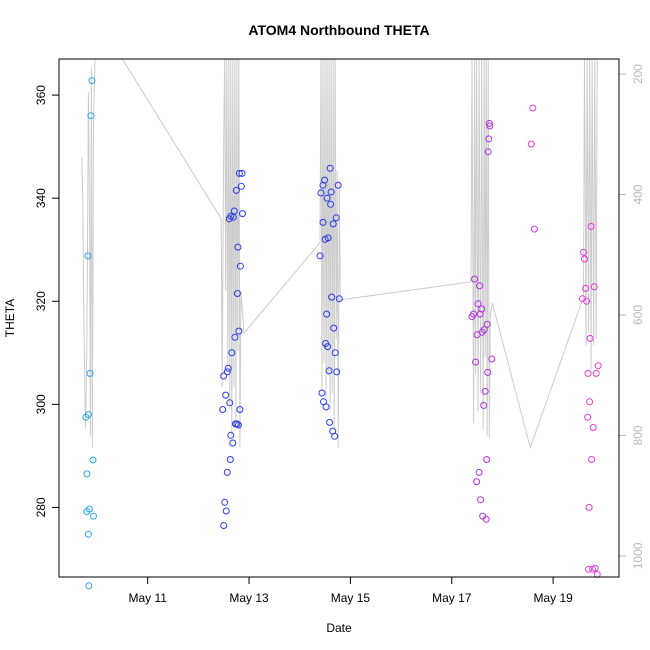 This screenshot has width=650, height=650. Describe the element at coordinates (638, 194) in the screenshot. I see `y2-tick-label: 400` at that location.